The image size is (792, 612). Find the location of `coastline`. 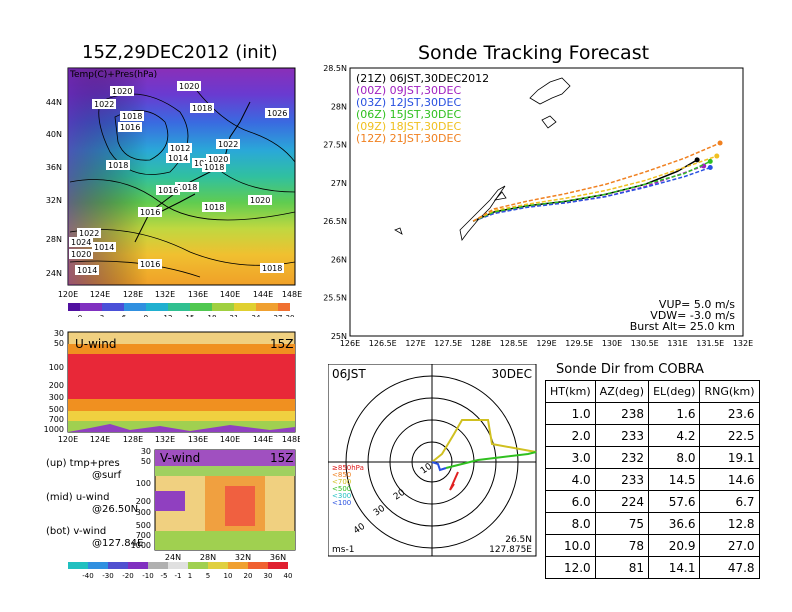

coastline is located at coordinates (482, 159).